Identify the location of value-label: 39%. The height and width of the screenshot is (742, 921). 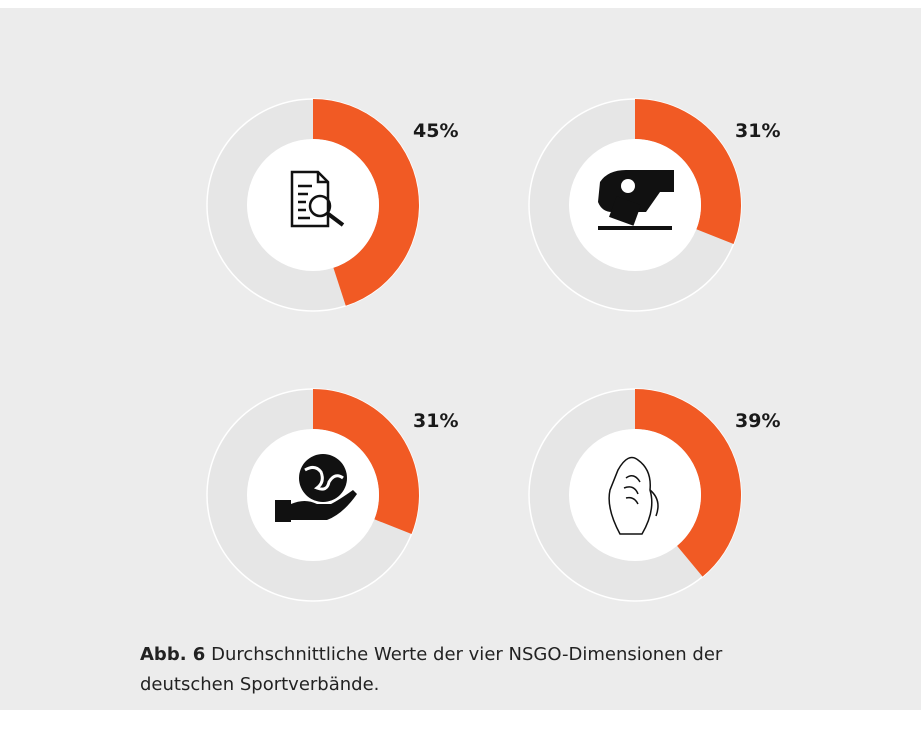
(757, 421).